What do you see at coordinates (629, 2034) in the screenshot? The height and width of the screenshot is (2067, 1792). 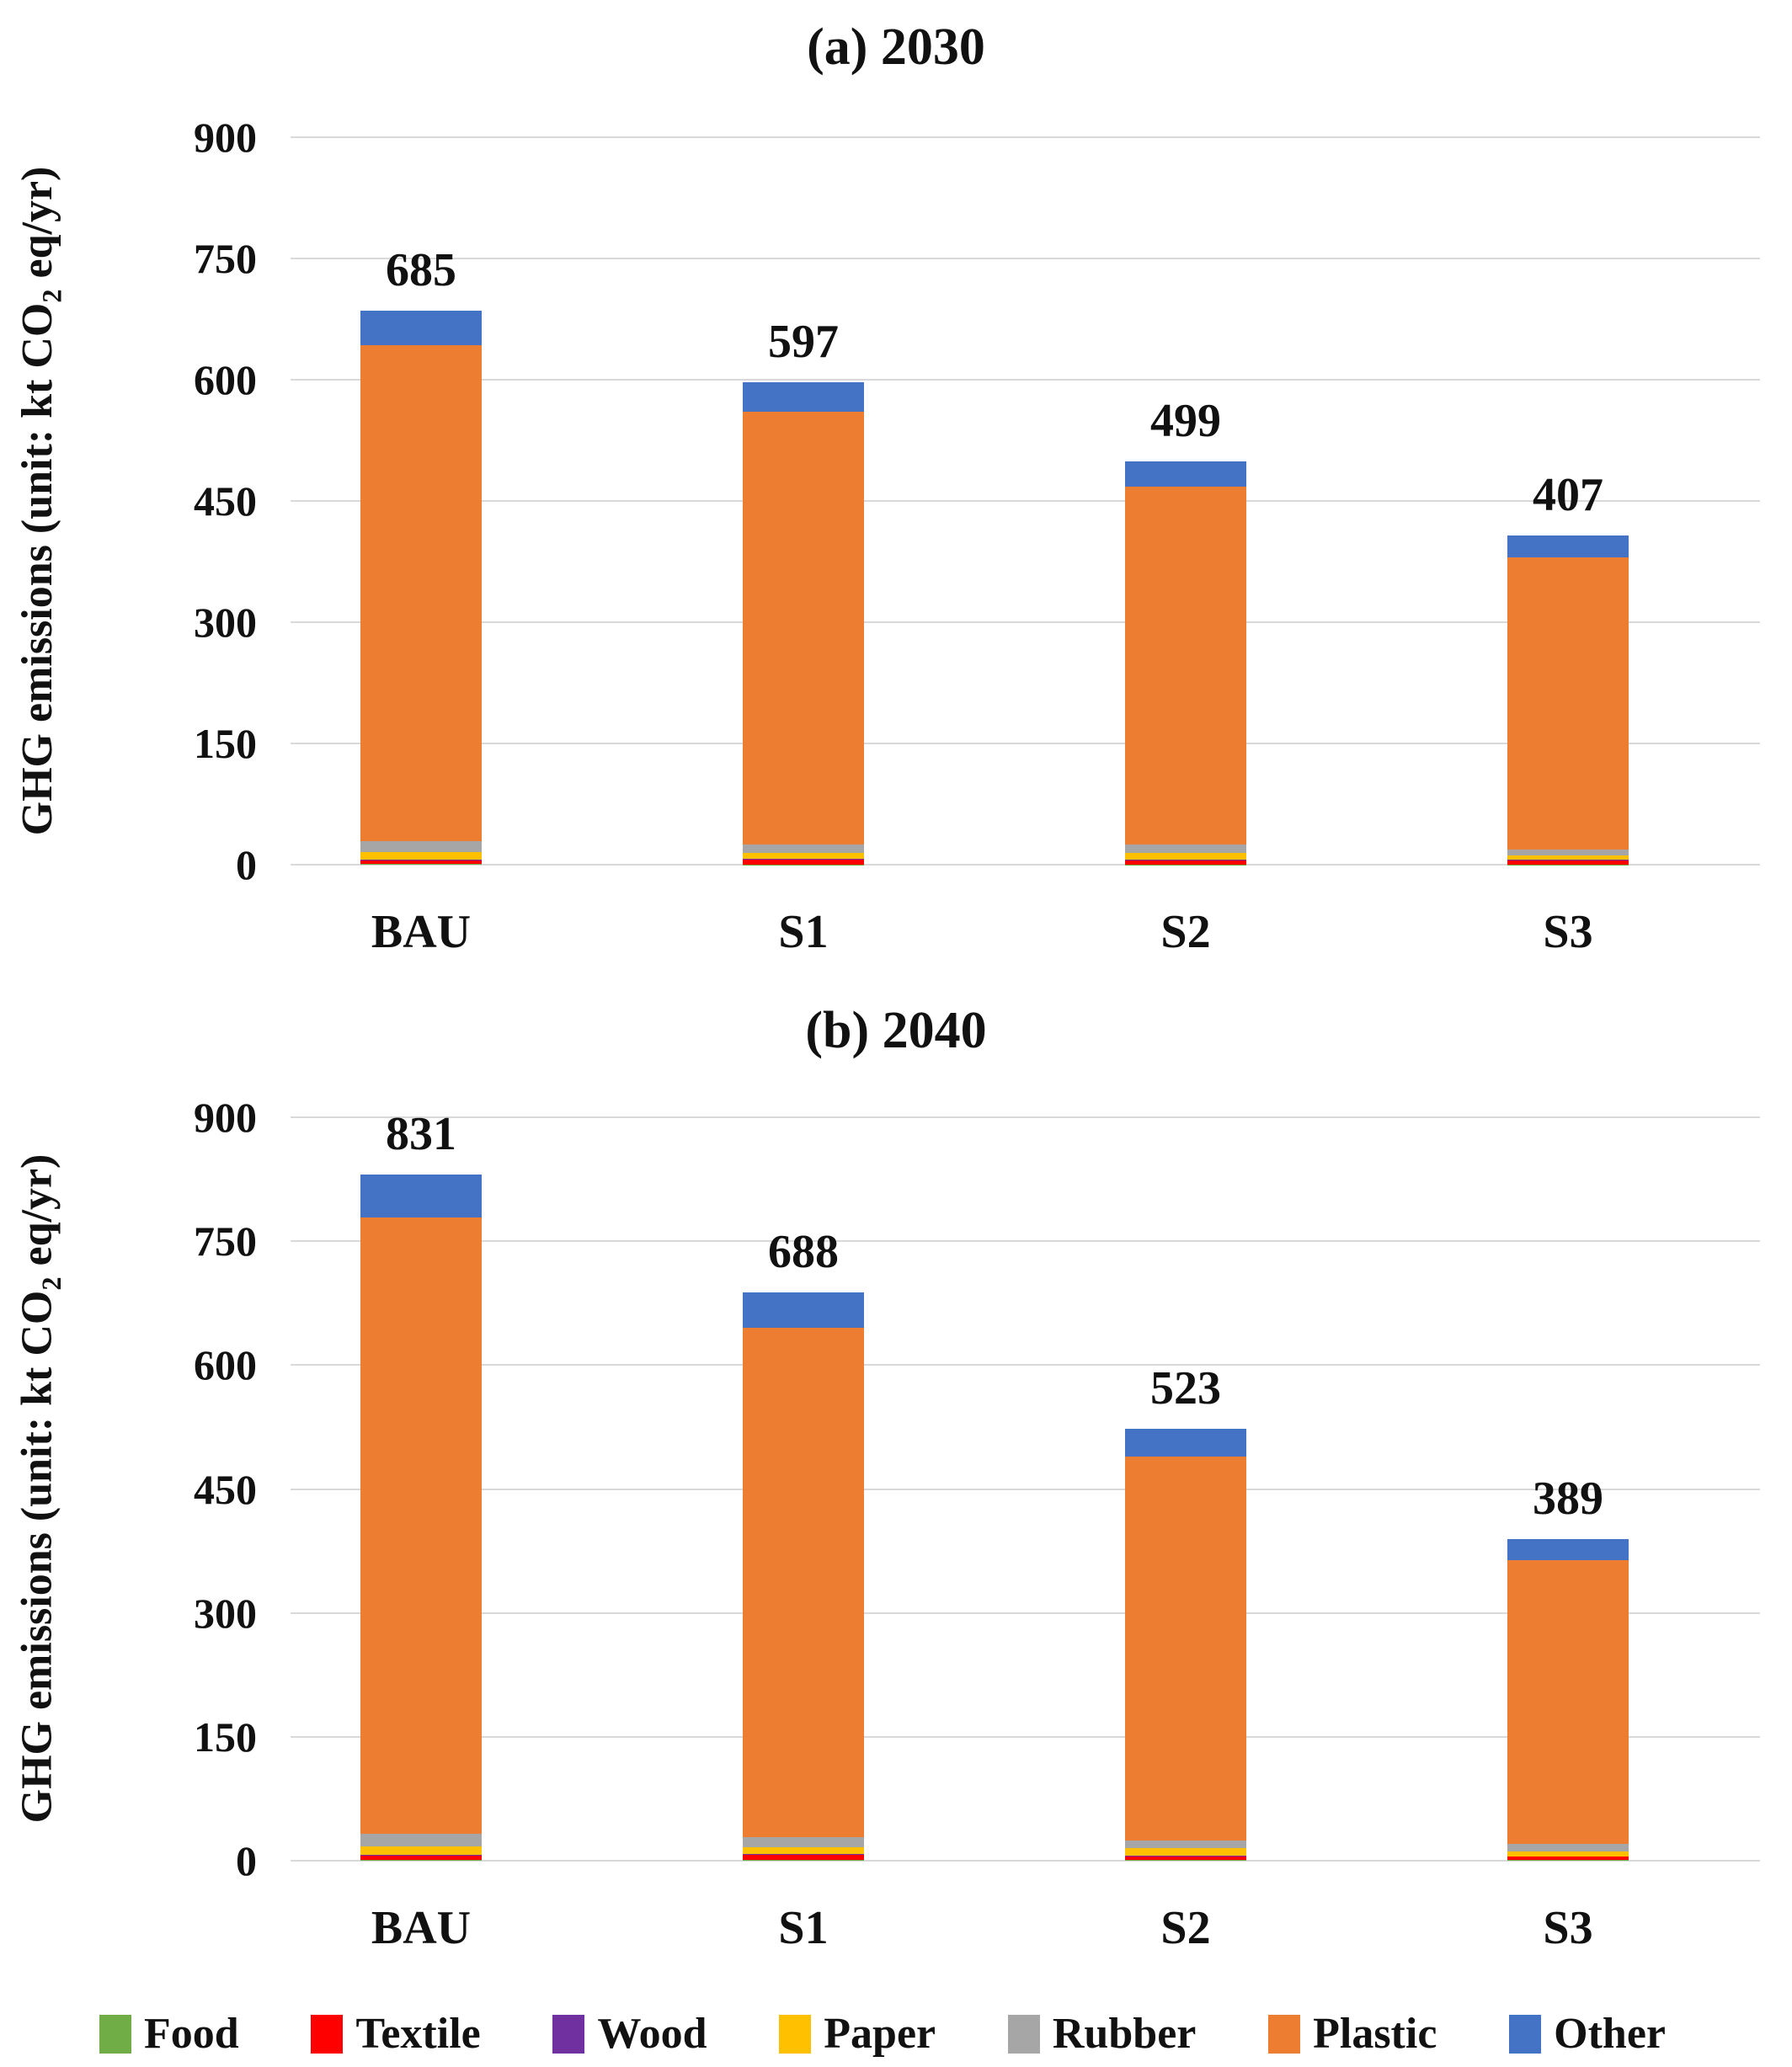 I see `legend-item-wood: Wood` at bounding box center [629, 2034].